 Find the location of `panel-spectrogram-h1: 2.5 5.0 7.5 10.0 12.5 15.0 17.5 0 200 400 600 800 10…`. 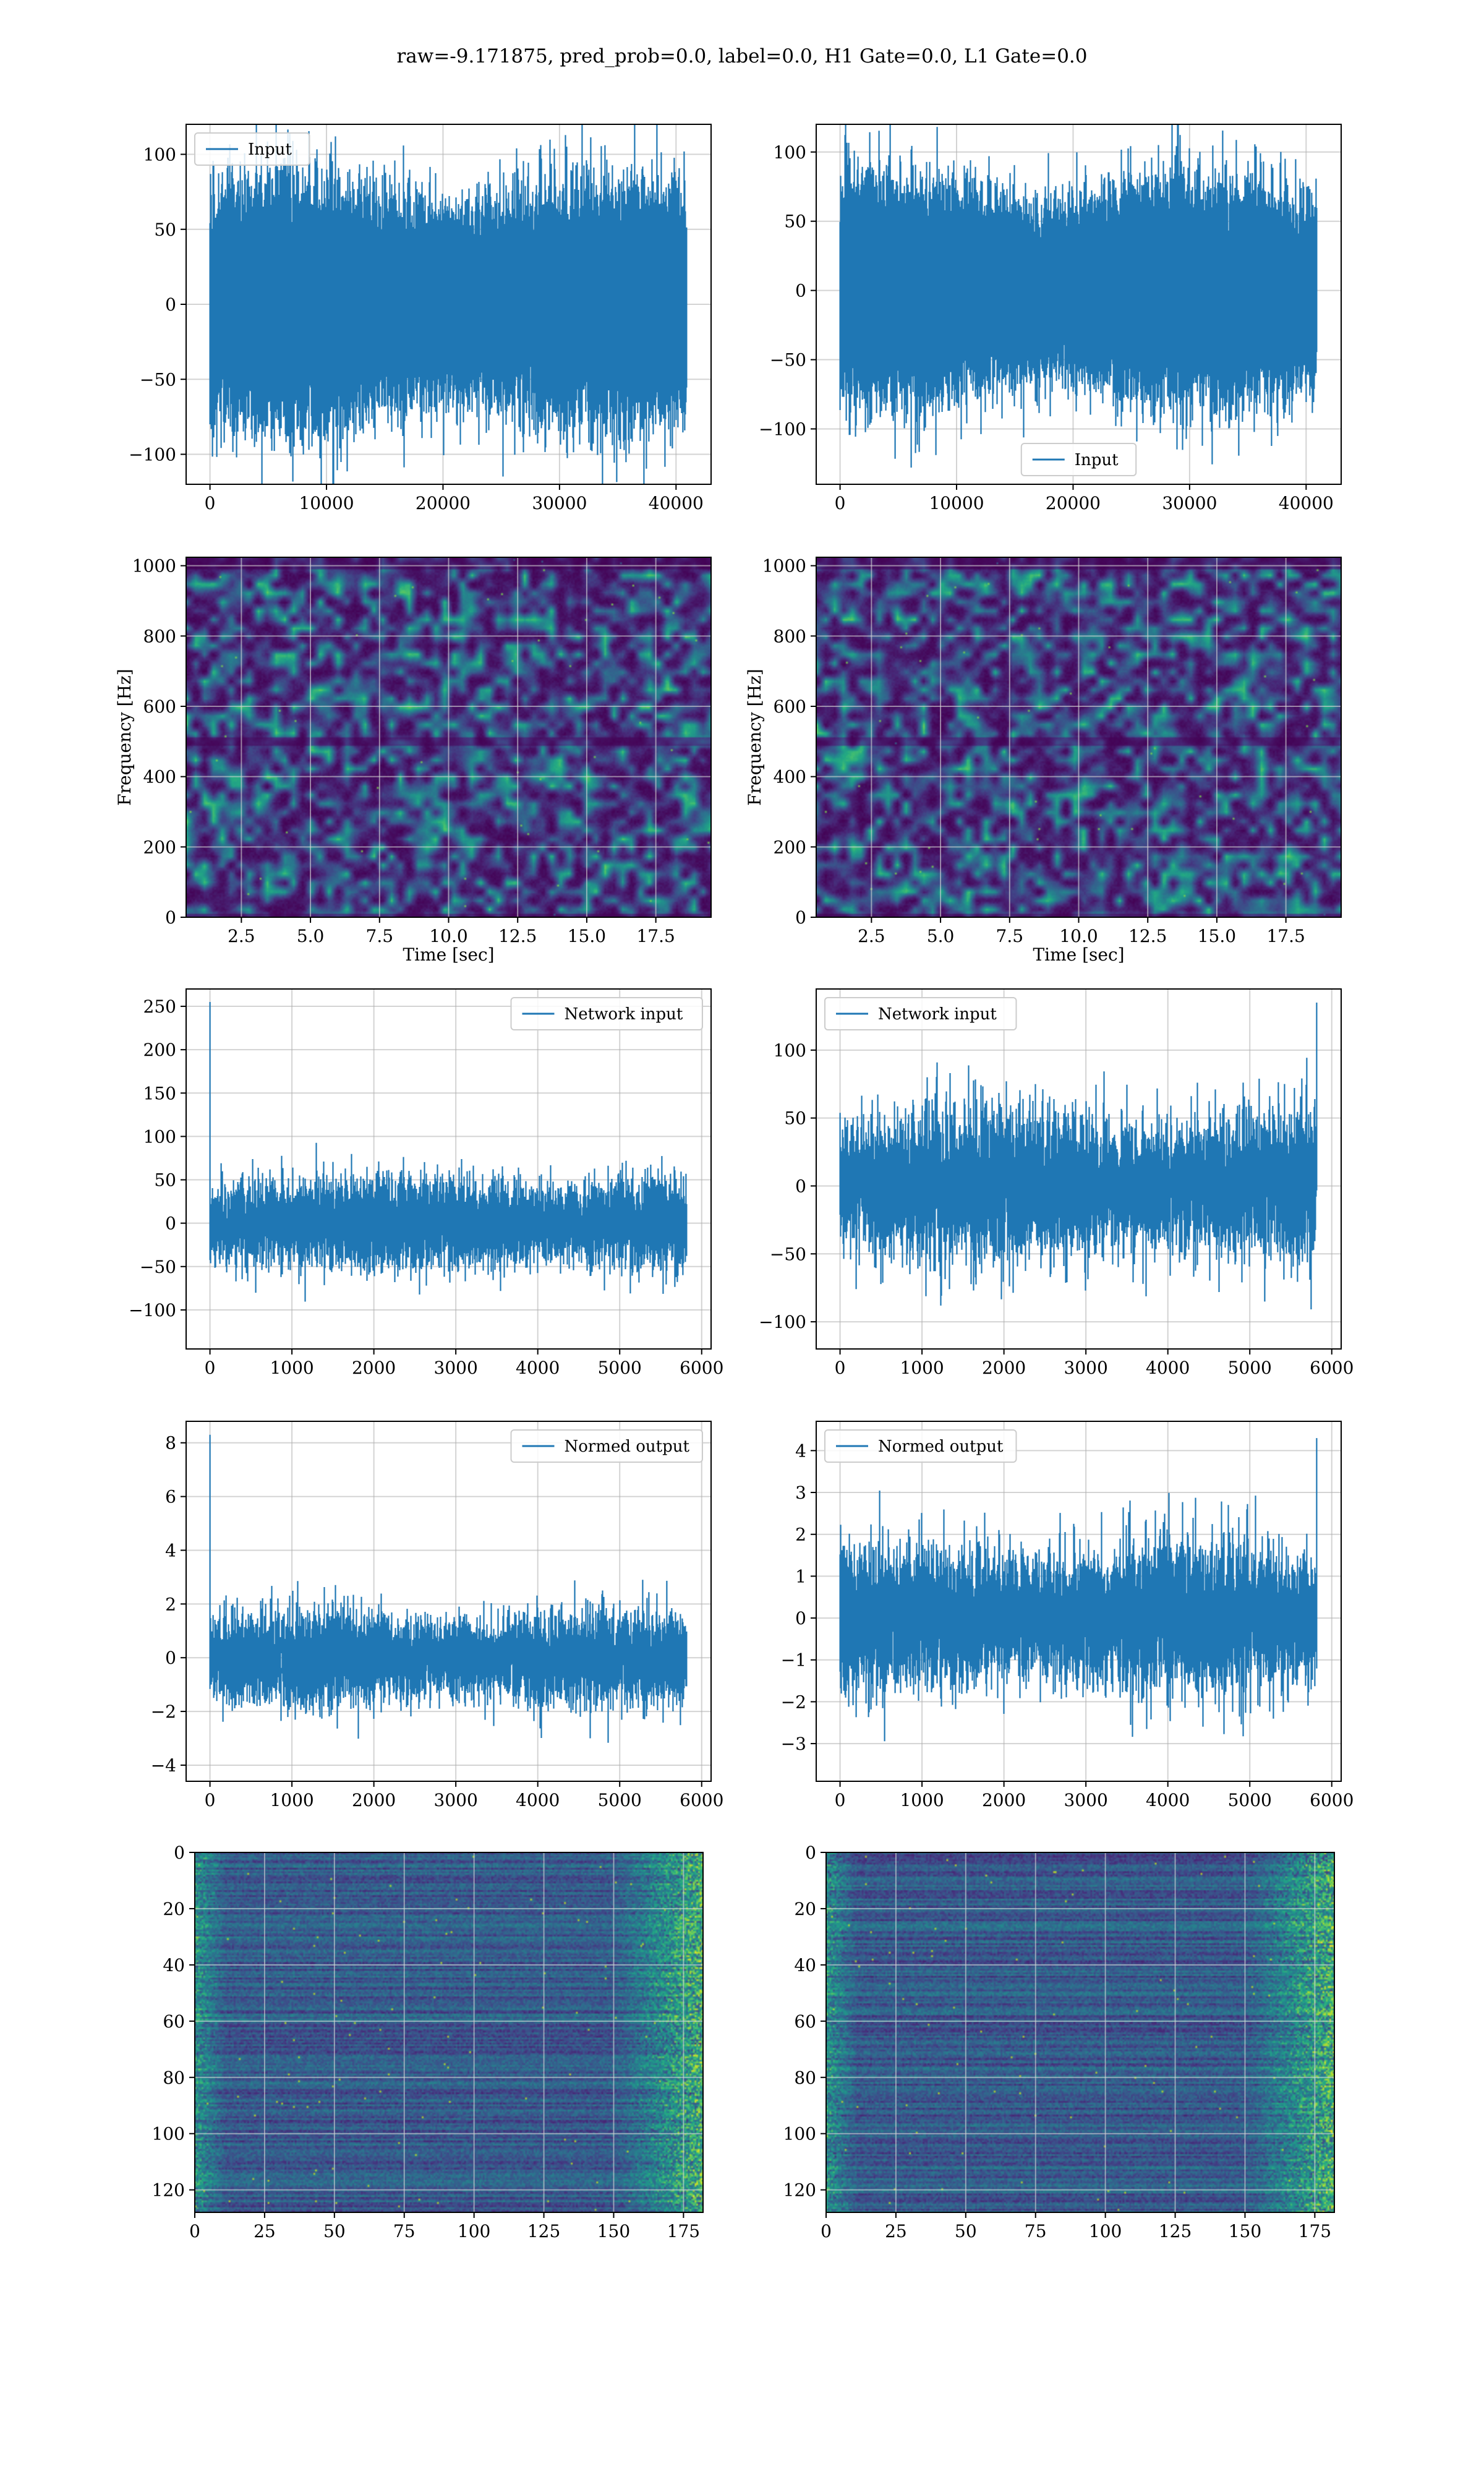

panel-spectrogram-h1: 2.5 5.0 7.5 10.0 12.5 15.0 17.5 0 200 400 600 800 10… is located at coordinates (413, 761).